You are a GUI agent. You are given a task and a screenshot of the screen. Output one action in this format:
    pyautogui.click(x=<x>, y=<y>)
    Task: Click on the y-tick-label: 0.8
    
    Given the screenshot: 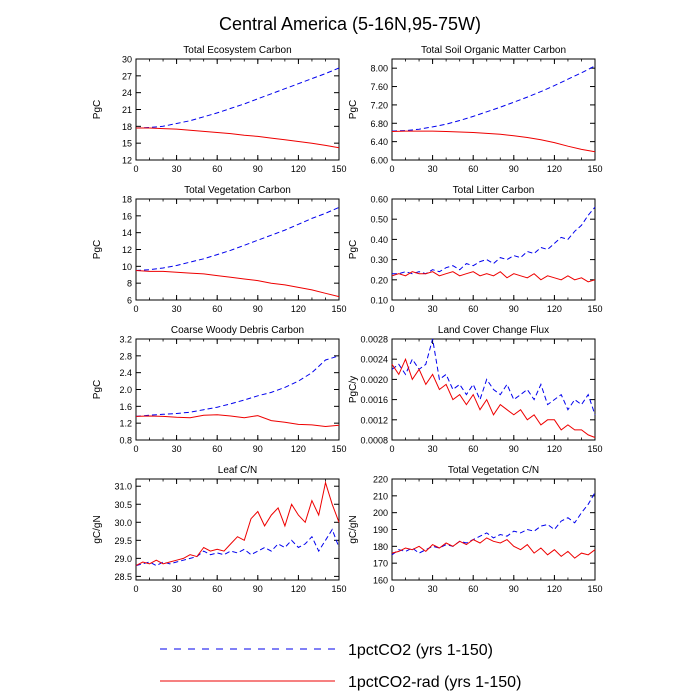 What is the action you would take?
    pyautogui.click(x=125, y=441)
    